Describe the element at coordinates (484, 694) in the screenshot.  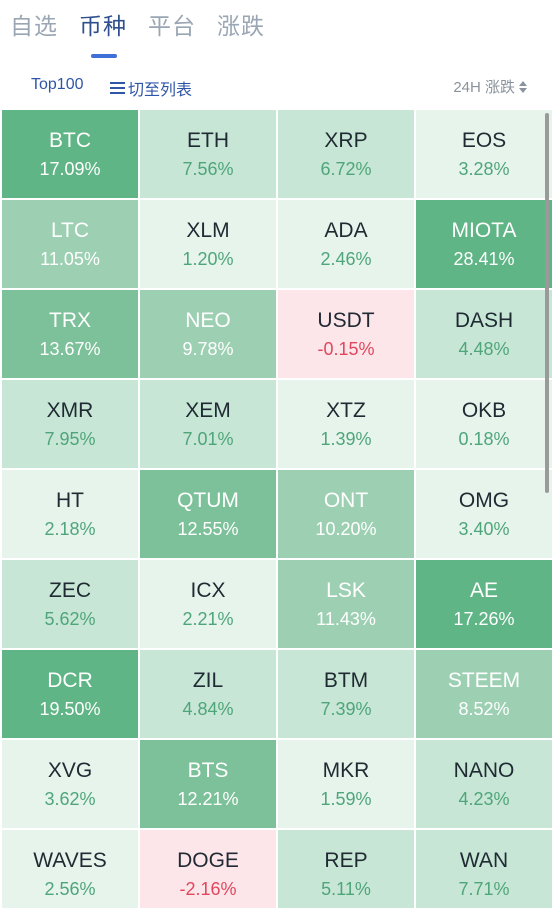
I see `coin-cell-steem: STEEM 8.52%` at that location.